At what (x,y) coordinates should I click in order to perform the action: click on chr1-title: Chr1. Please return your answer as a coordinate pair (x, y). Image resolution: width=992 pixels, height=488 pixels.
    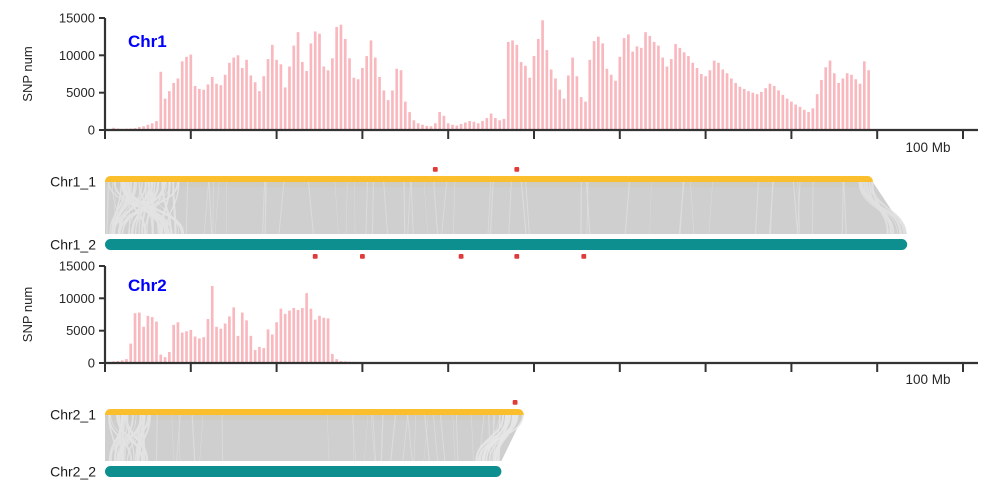
    Looking at the image, I should click on (147, 41).